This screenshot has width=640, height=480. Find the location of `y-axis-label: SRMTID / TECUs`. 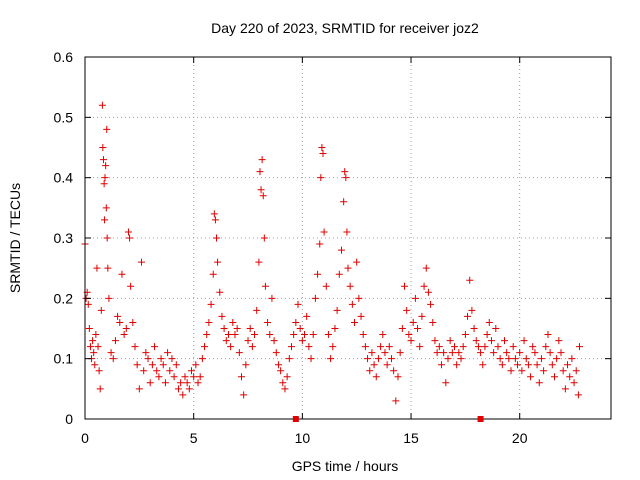

y-axis-label: SRMTID / TECUs is located at coordinates (15, 238).